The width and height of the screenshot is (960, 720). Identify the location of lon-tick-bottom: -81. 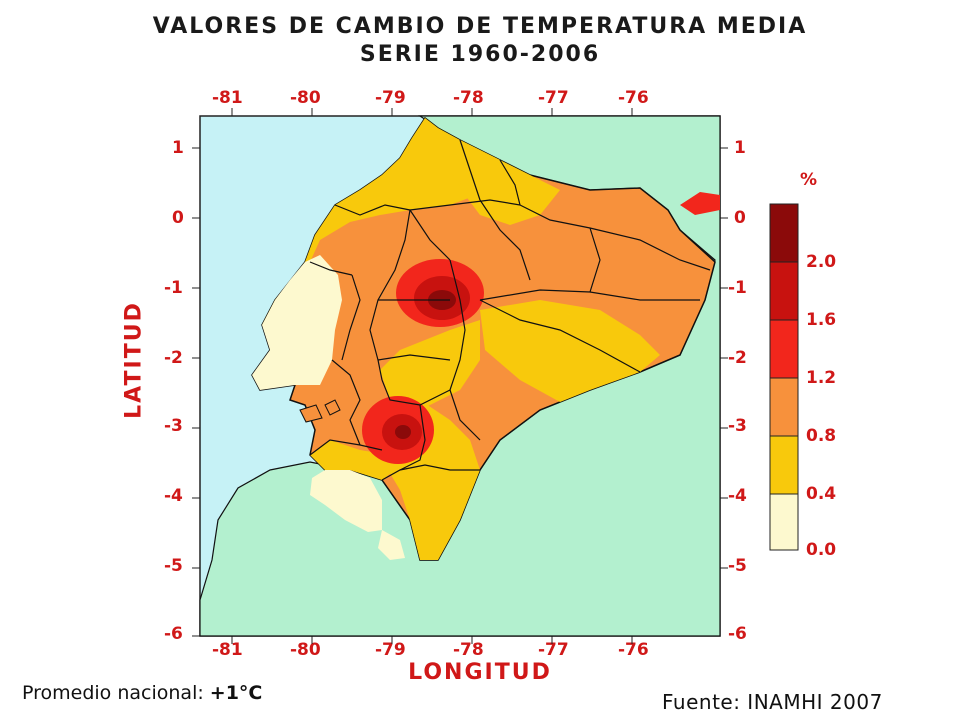
(227, 650).